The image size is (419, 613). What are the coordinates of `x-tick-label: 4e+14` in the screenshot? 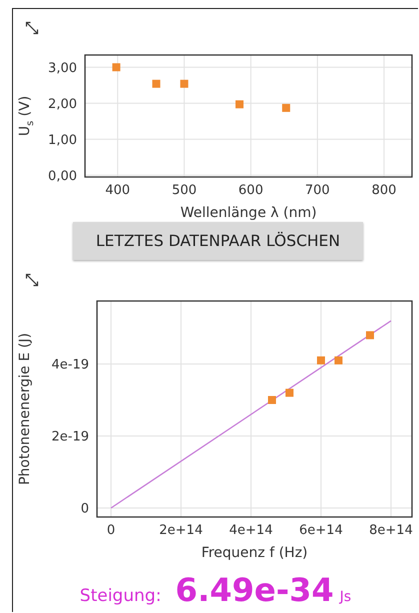 It's located at (251, 530).